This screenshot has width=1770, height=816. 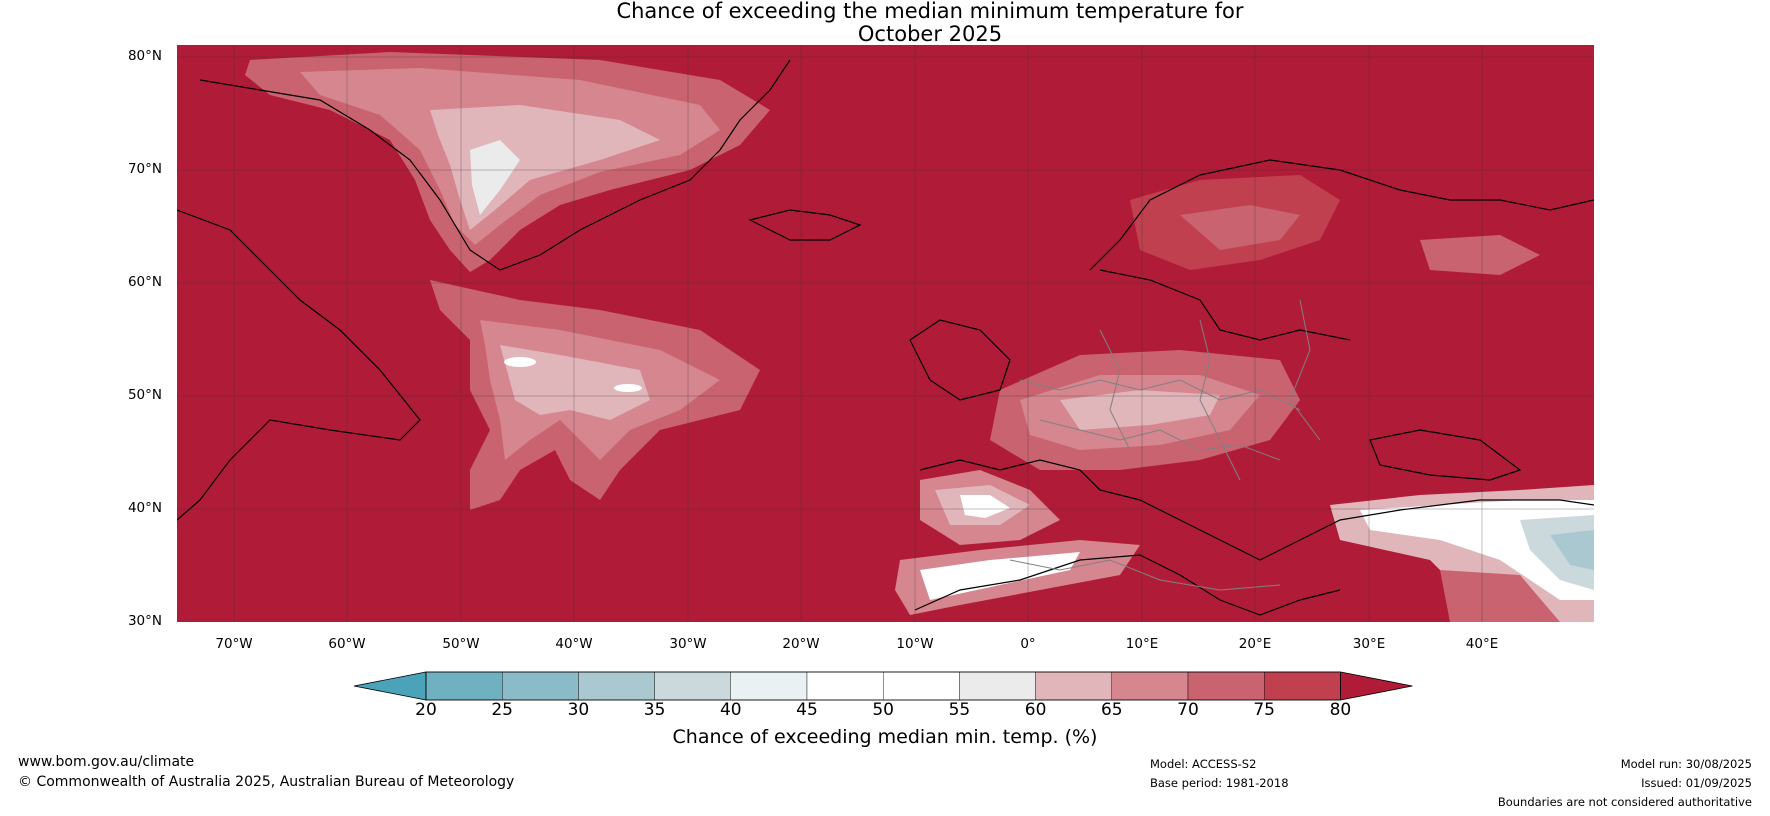 I want to click on lat-label-50n: 50°N, so click(x=144, y=395).